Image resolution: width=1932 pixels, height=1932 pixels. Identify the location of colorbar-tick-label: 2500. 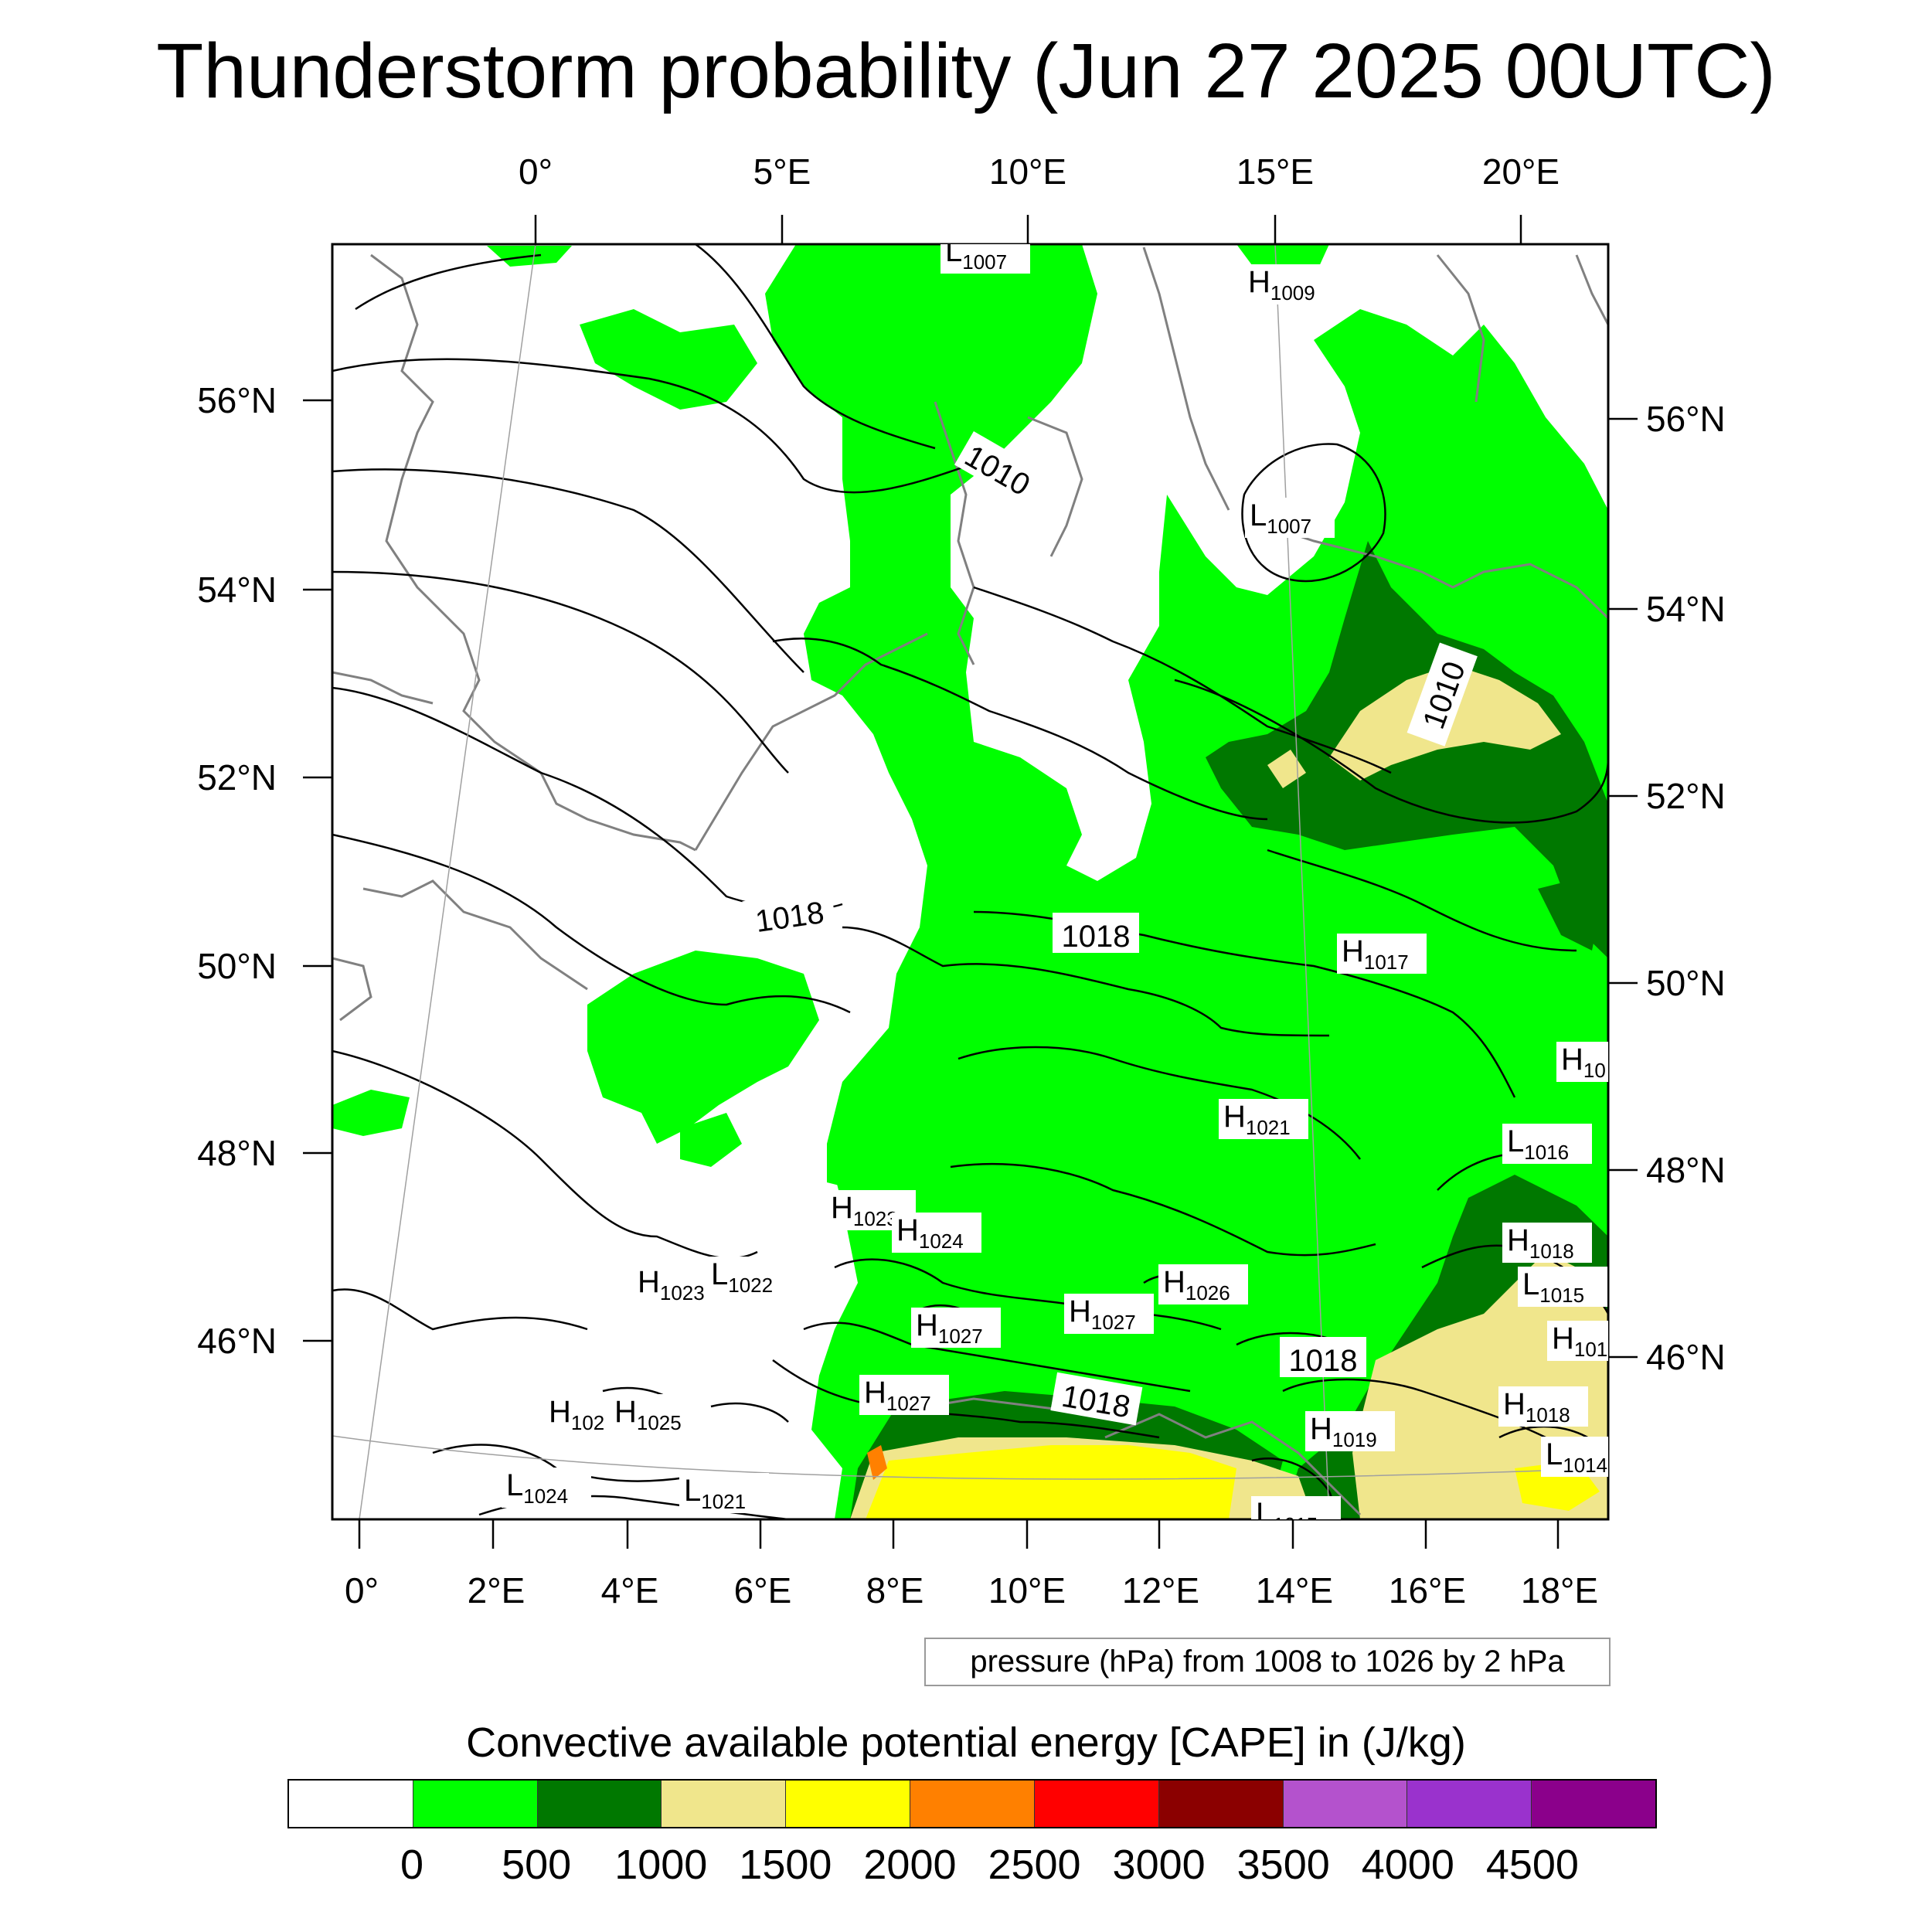
(1035, 1865).